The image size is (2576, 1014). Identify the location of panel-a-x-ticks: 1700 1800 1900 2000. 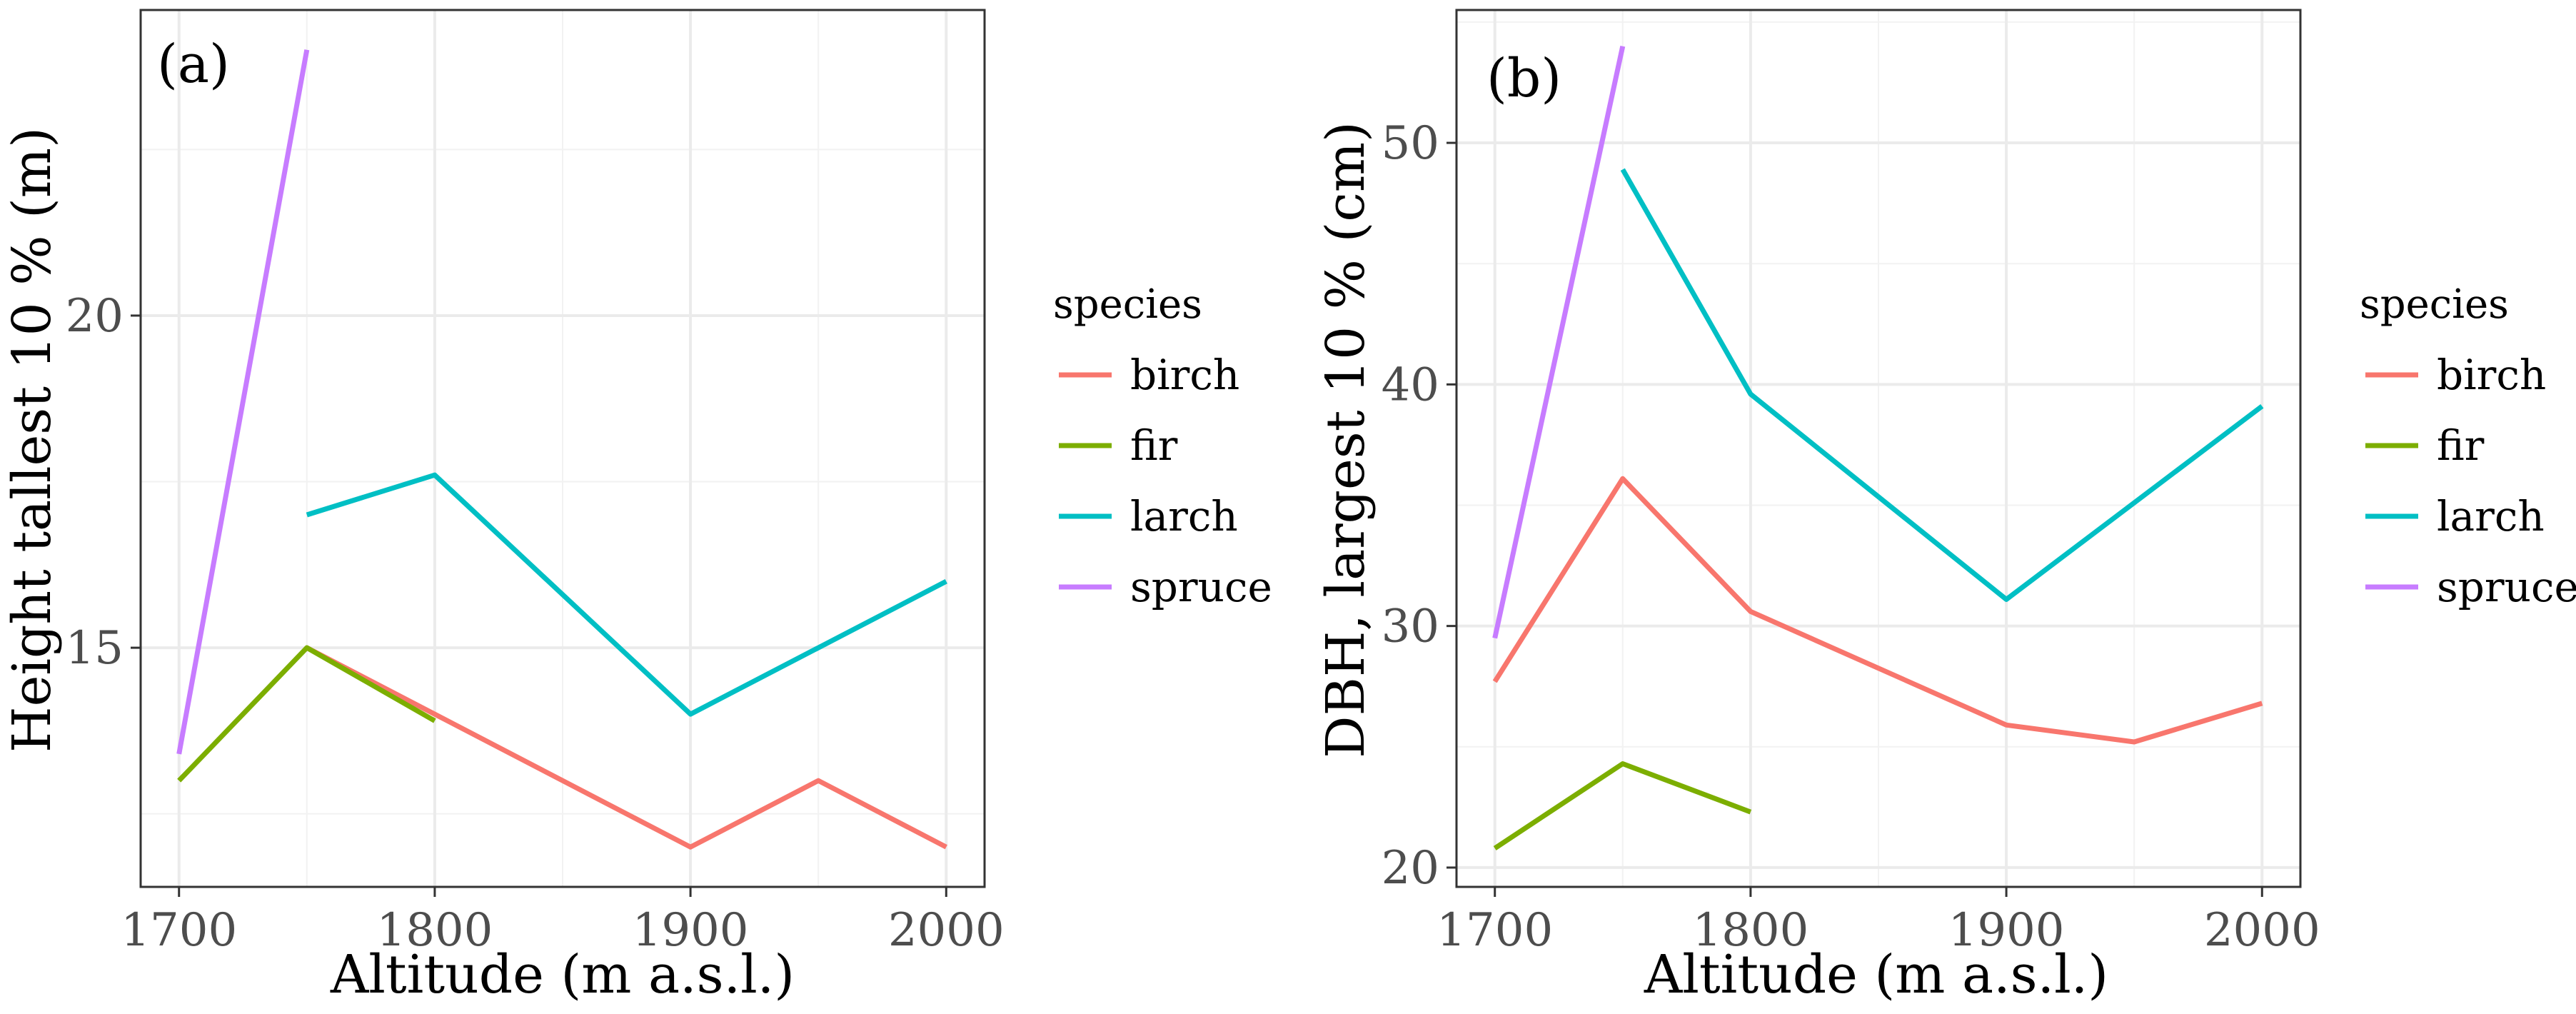
(563, 922).